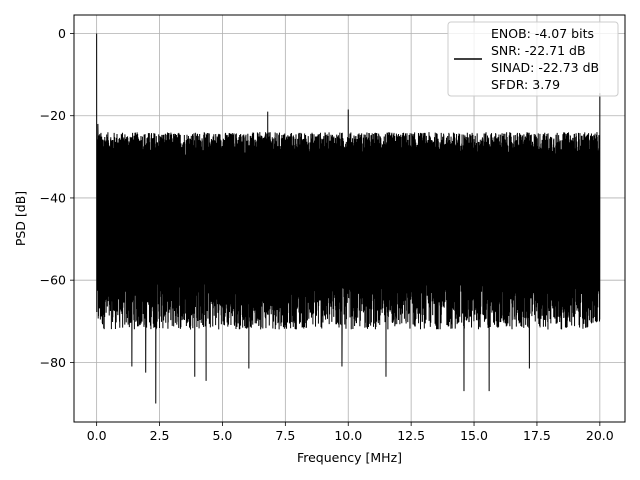 The height and width of the screenshot is (480, 640). I want to click on legend-entry-sfdr: SFDR: 3.79, so click(525, 84).